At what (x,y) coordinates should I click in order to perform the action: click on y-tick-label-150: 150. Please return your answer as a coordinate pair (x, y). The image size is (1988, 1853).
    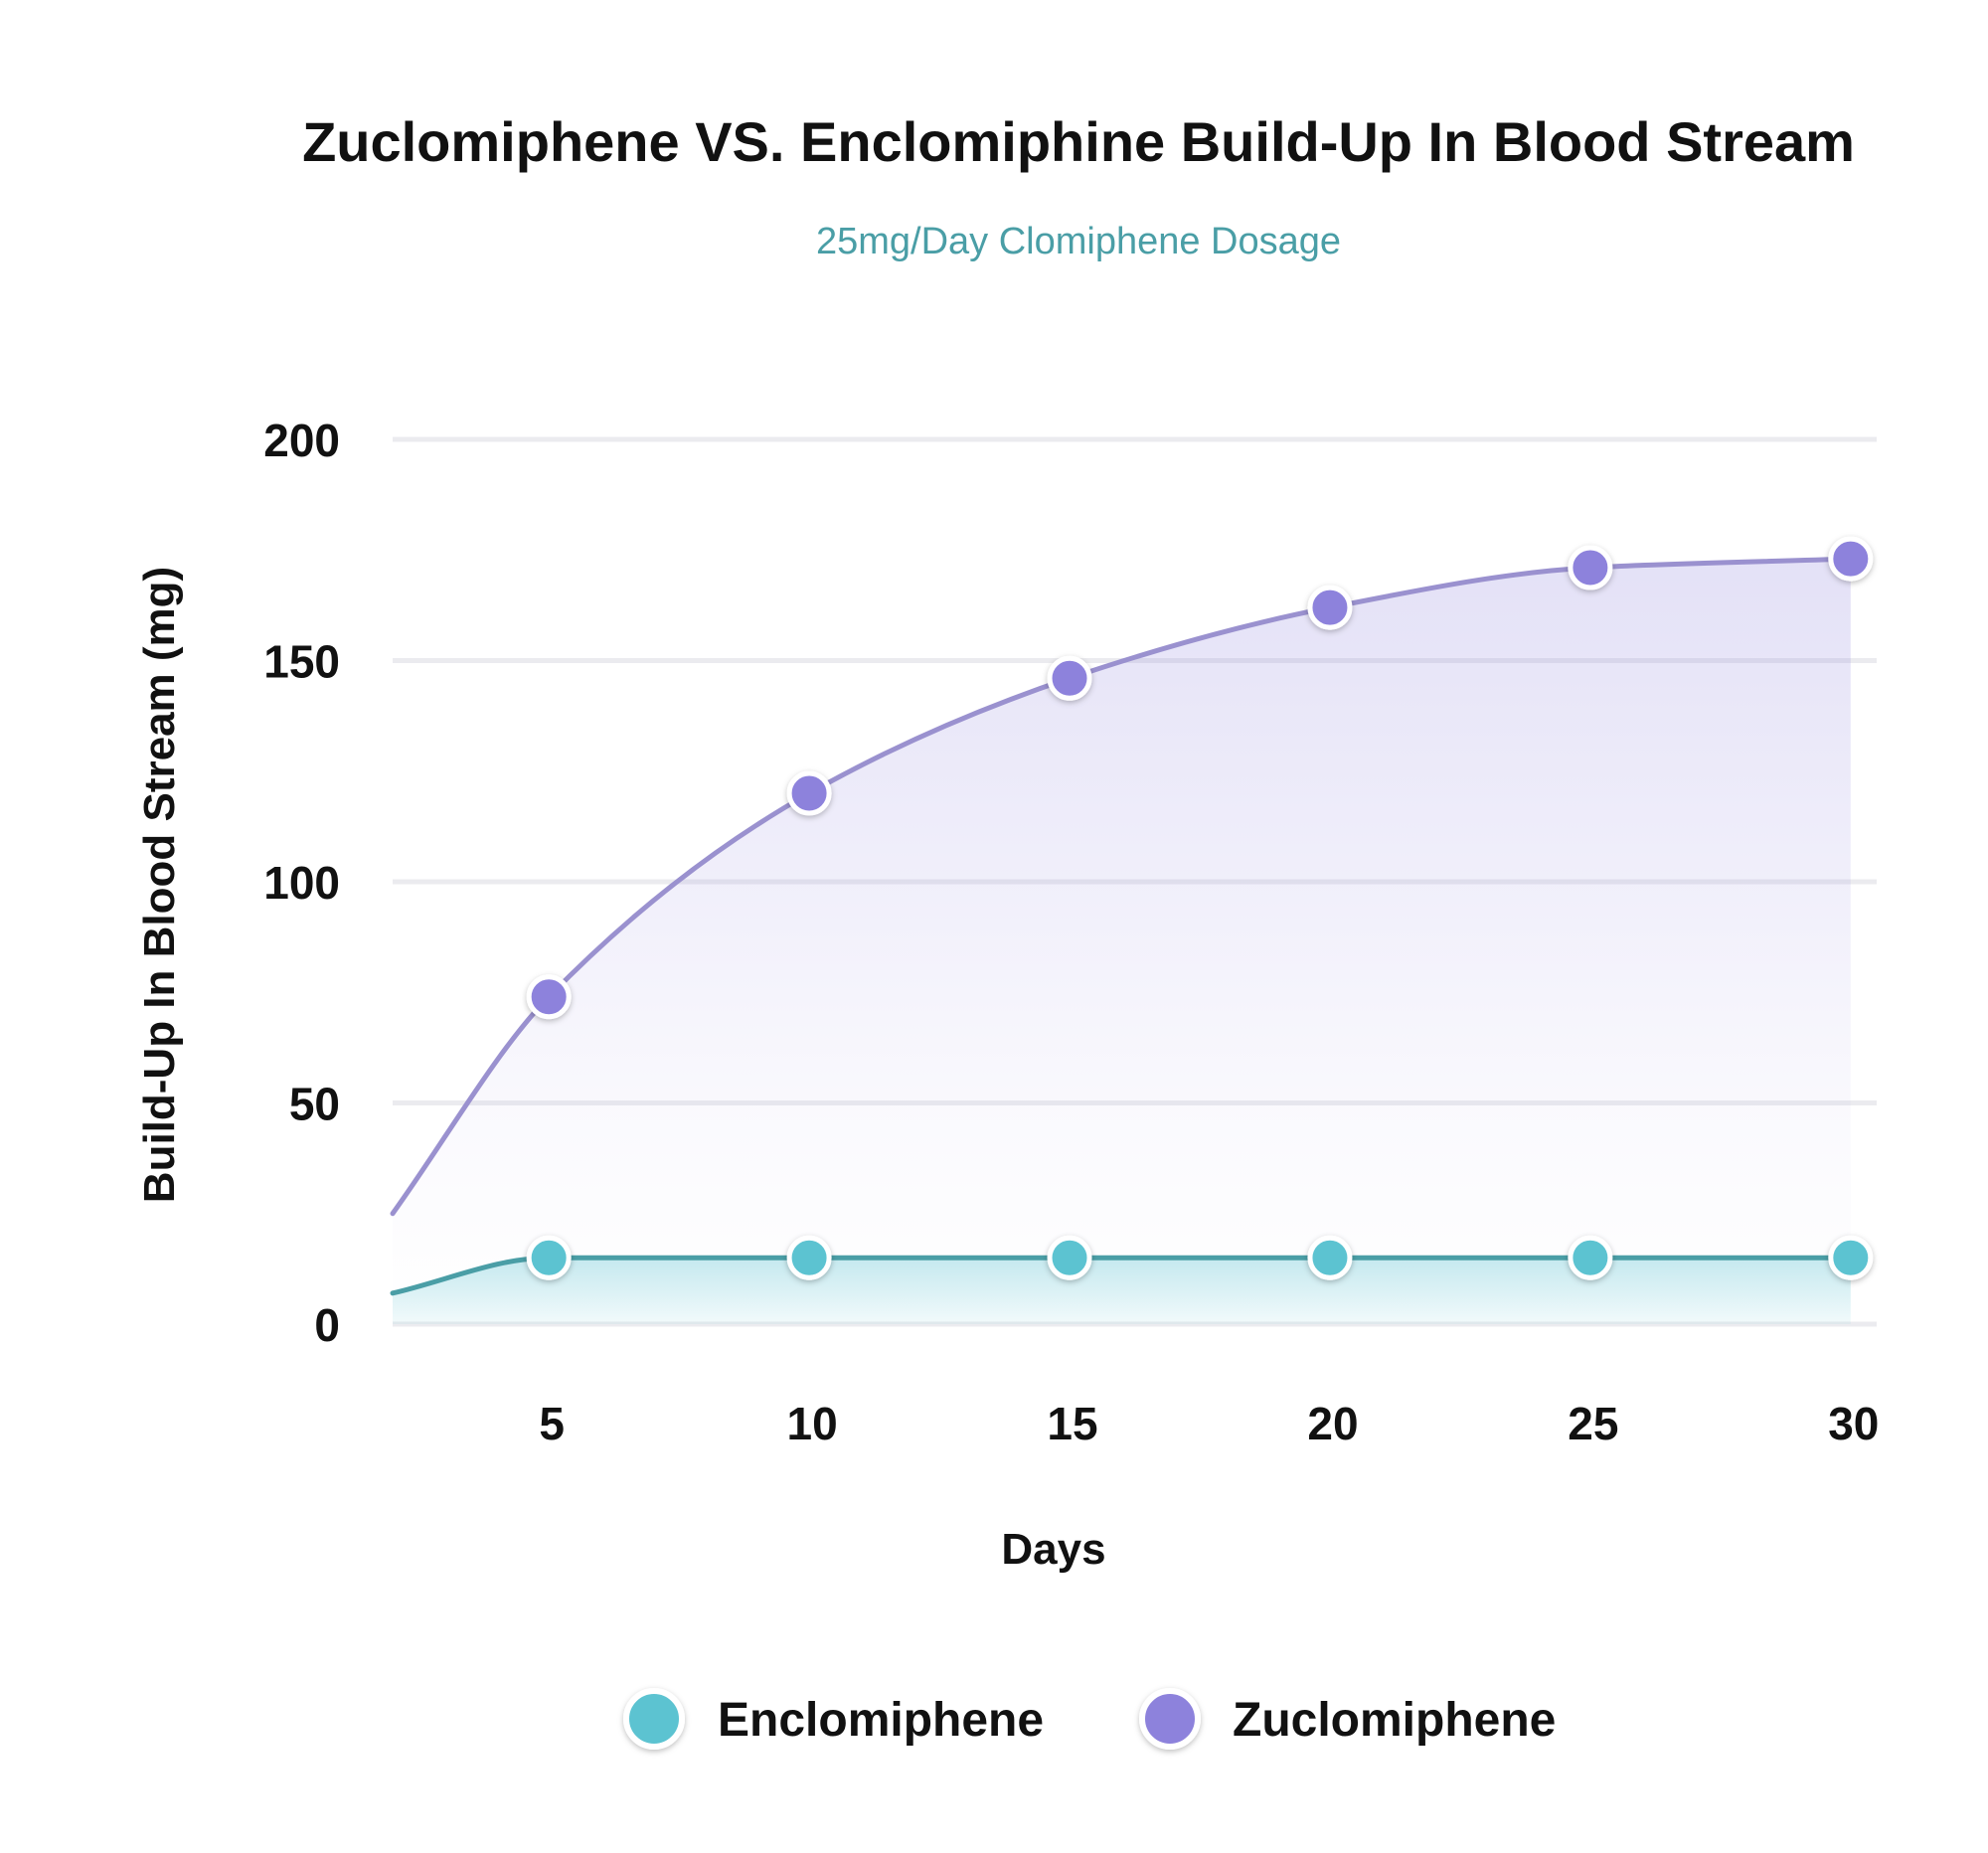
    Looking at the image, I should click on (301, 662).